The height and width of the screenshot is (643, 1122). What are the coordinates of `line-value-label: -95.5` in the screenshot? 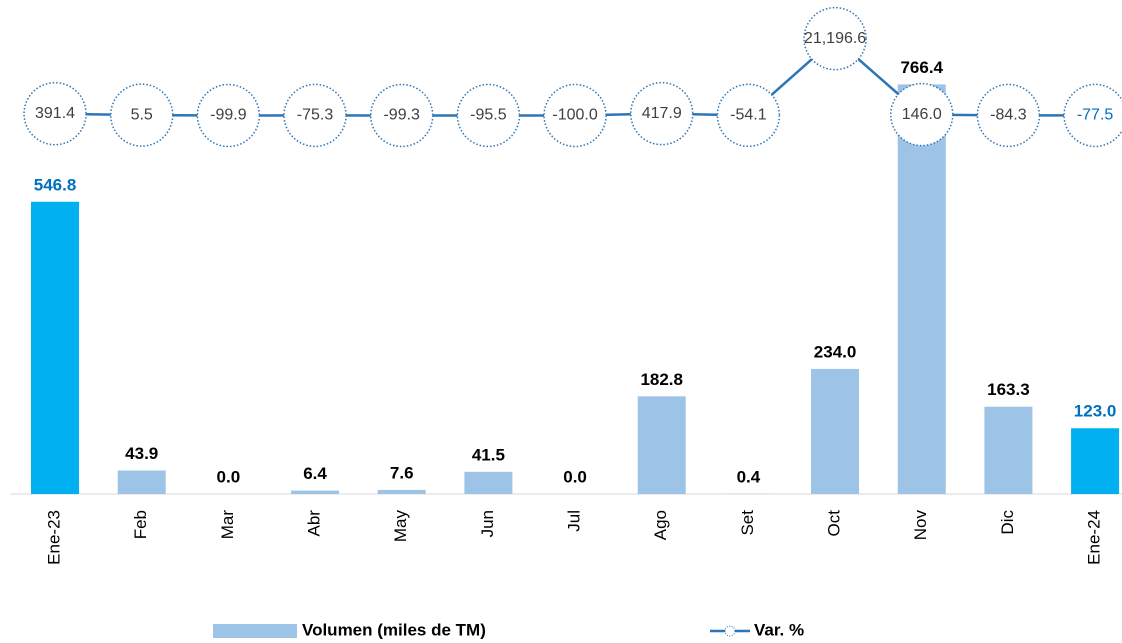 It's located at (488, 115).